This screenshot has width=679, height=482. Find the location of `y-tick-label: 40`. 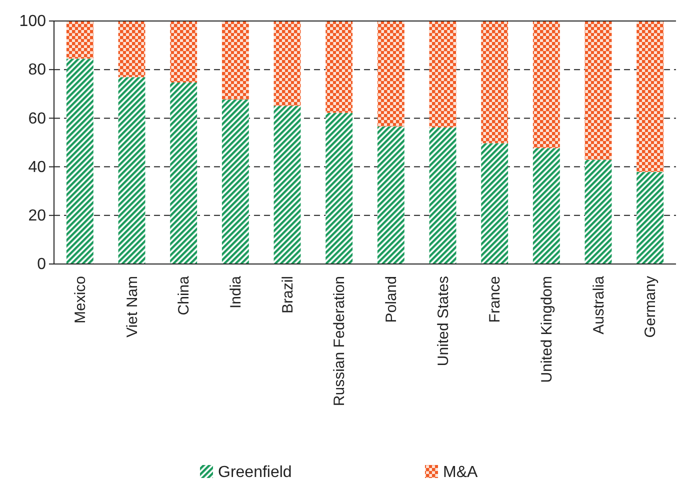

y-tick-label: 40 is located at coordinates (37, 167).